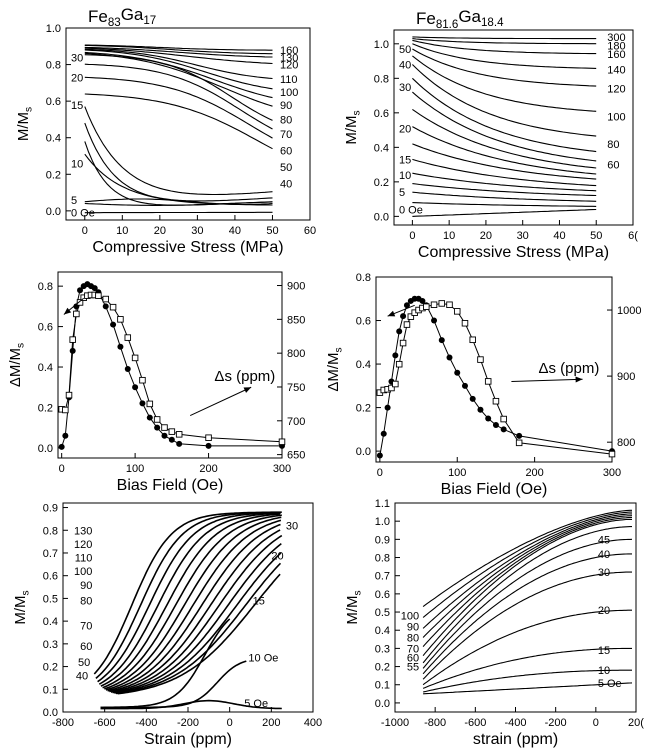 The height and width of the screenshot is (755, 647). What do you see at coordinates (604, 671) in the screenshot?
I see `curve-label: 10` at bounding box center [604, 671].